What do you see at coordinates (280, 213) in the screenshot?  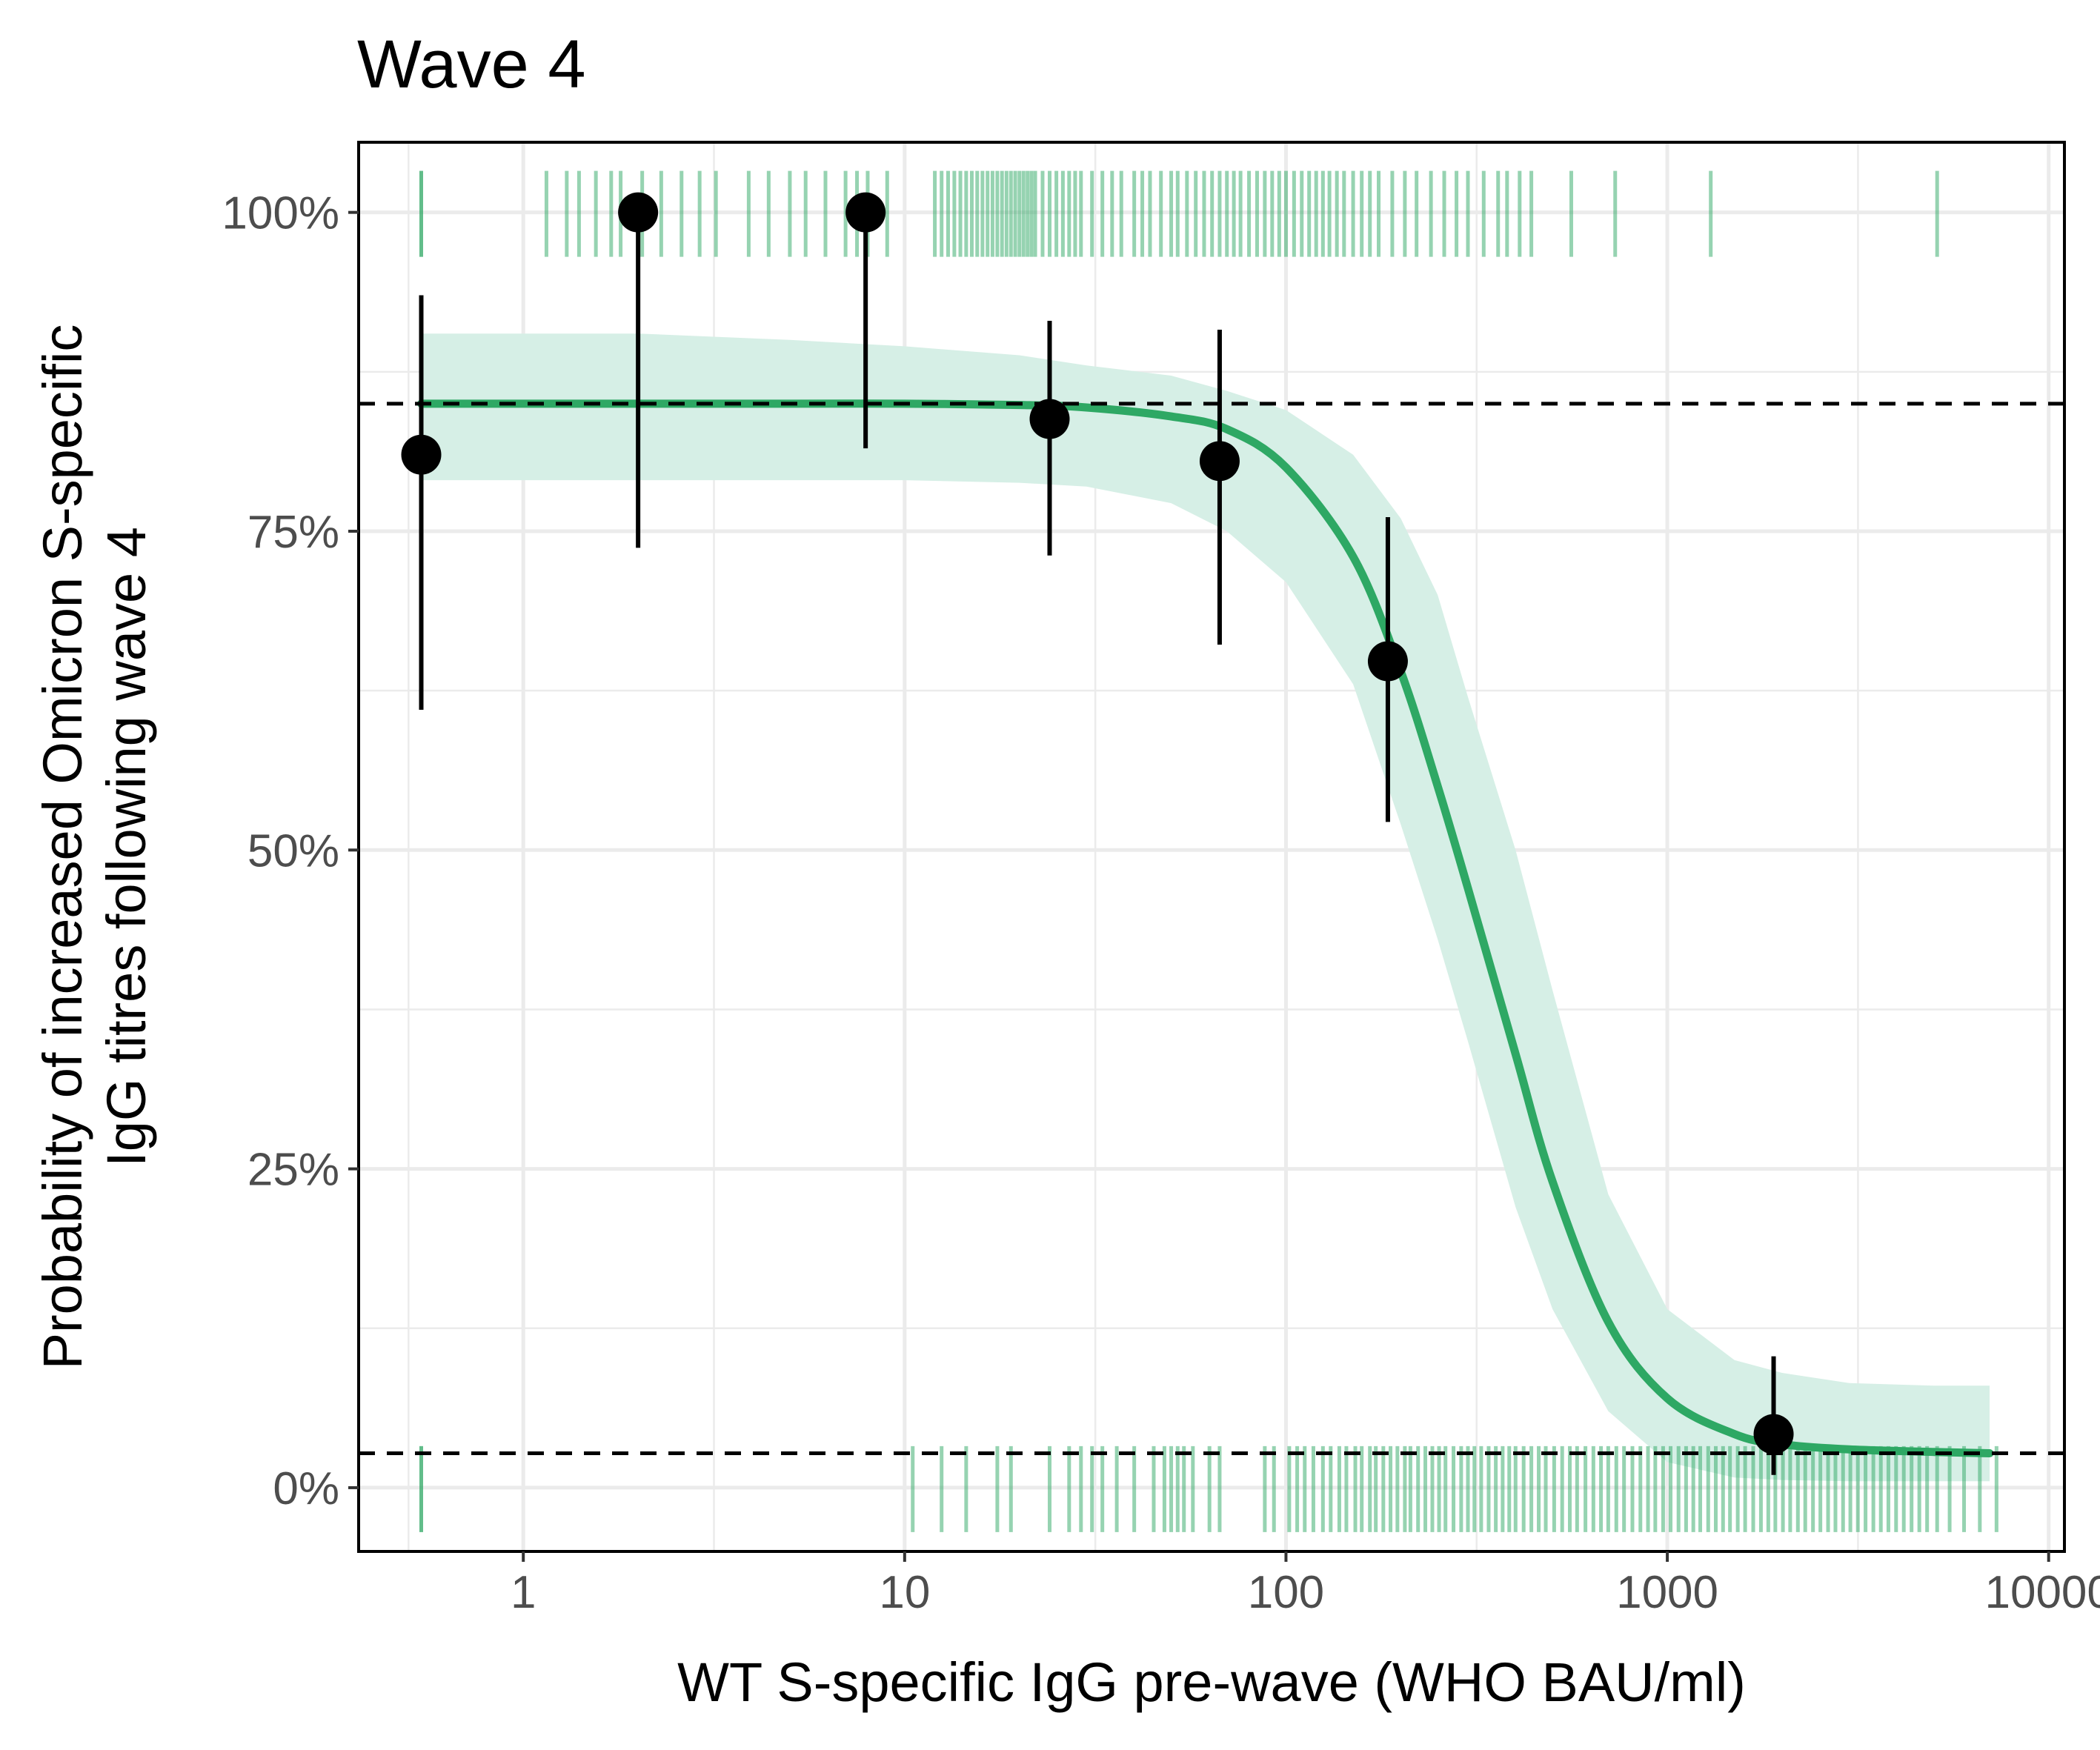 I see `y-tick-label: 100%` at bounding box center [280, 213].